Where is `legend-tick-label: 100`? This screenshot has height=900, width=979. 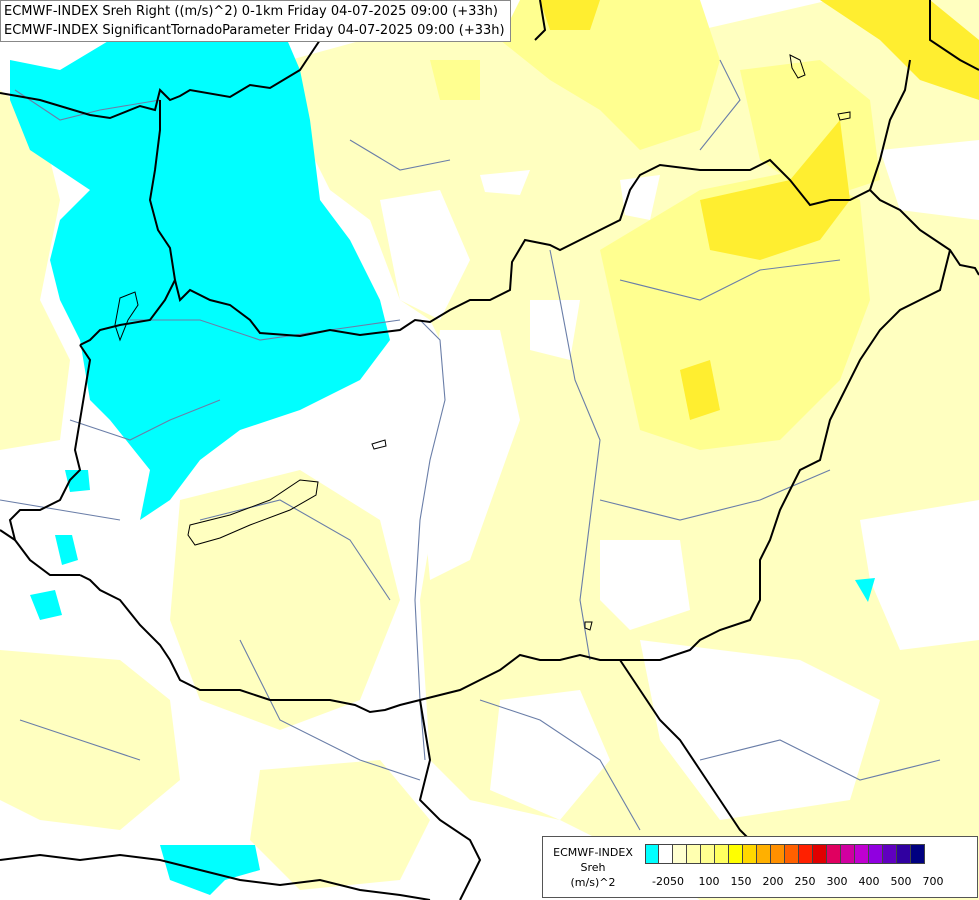 legend-tick-label: 100 is located at coordinates (709, 881).